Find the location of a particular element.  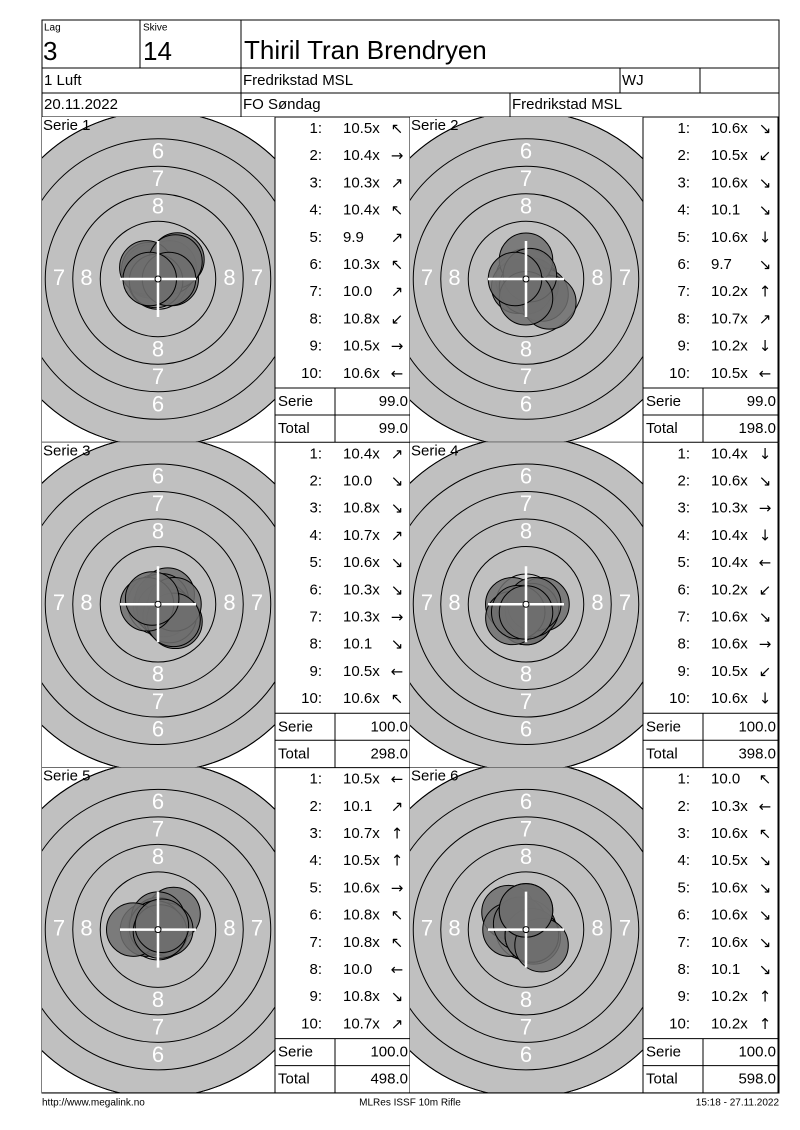

shot-score: 10.3x is located at coordinates (361, 616).